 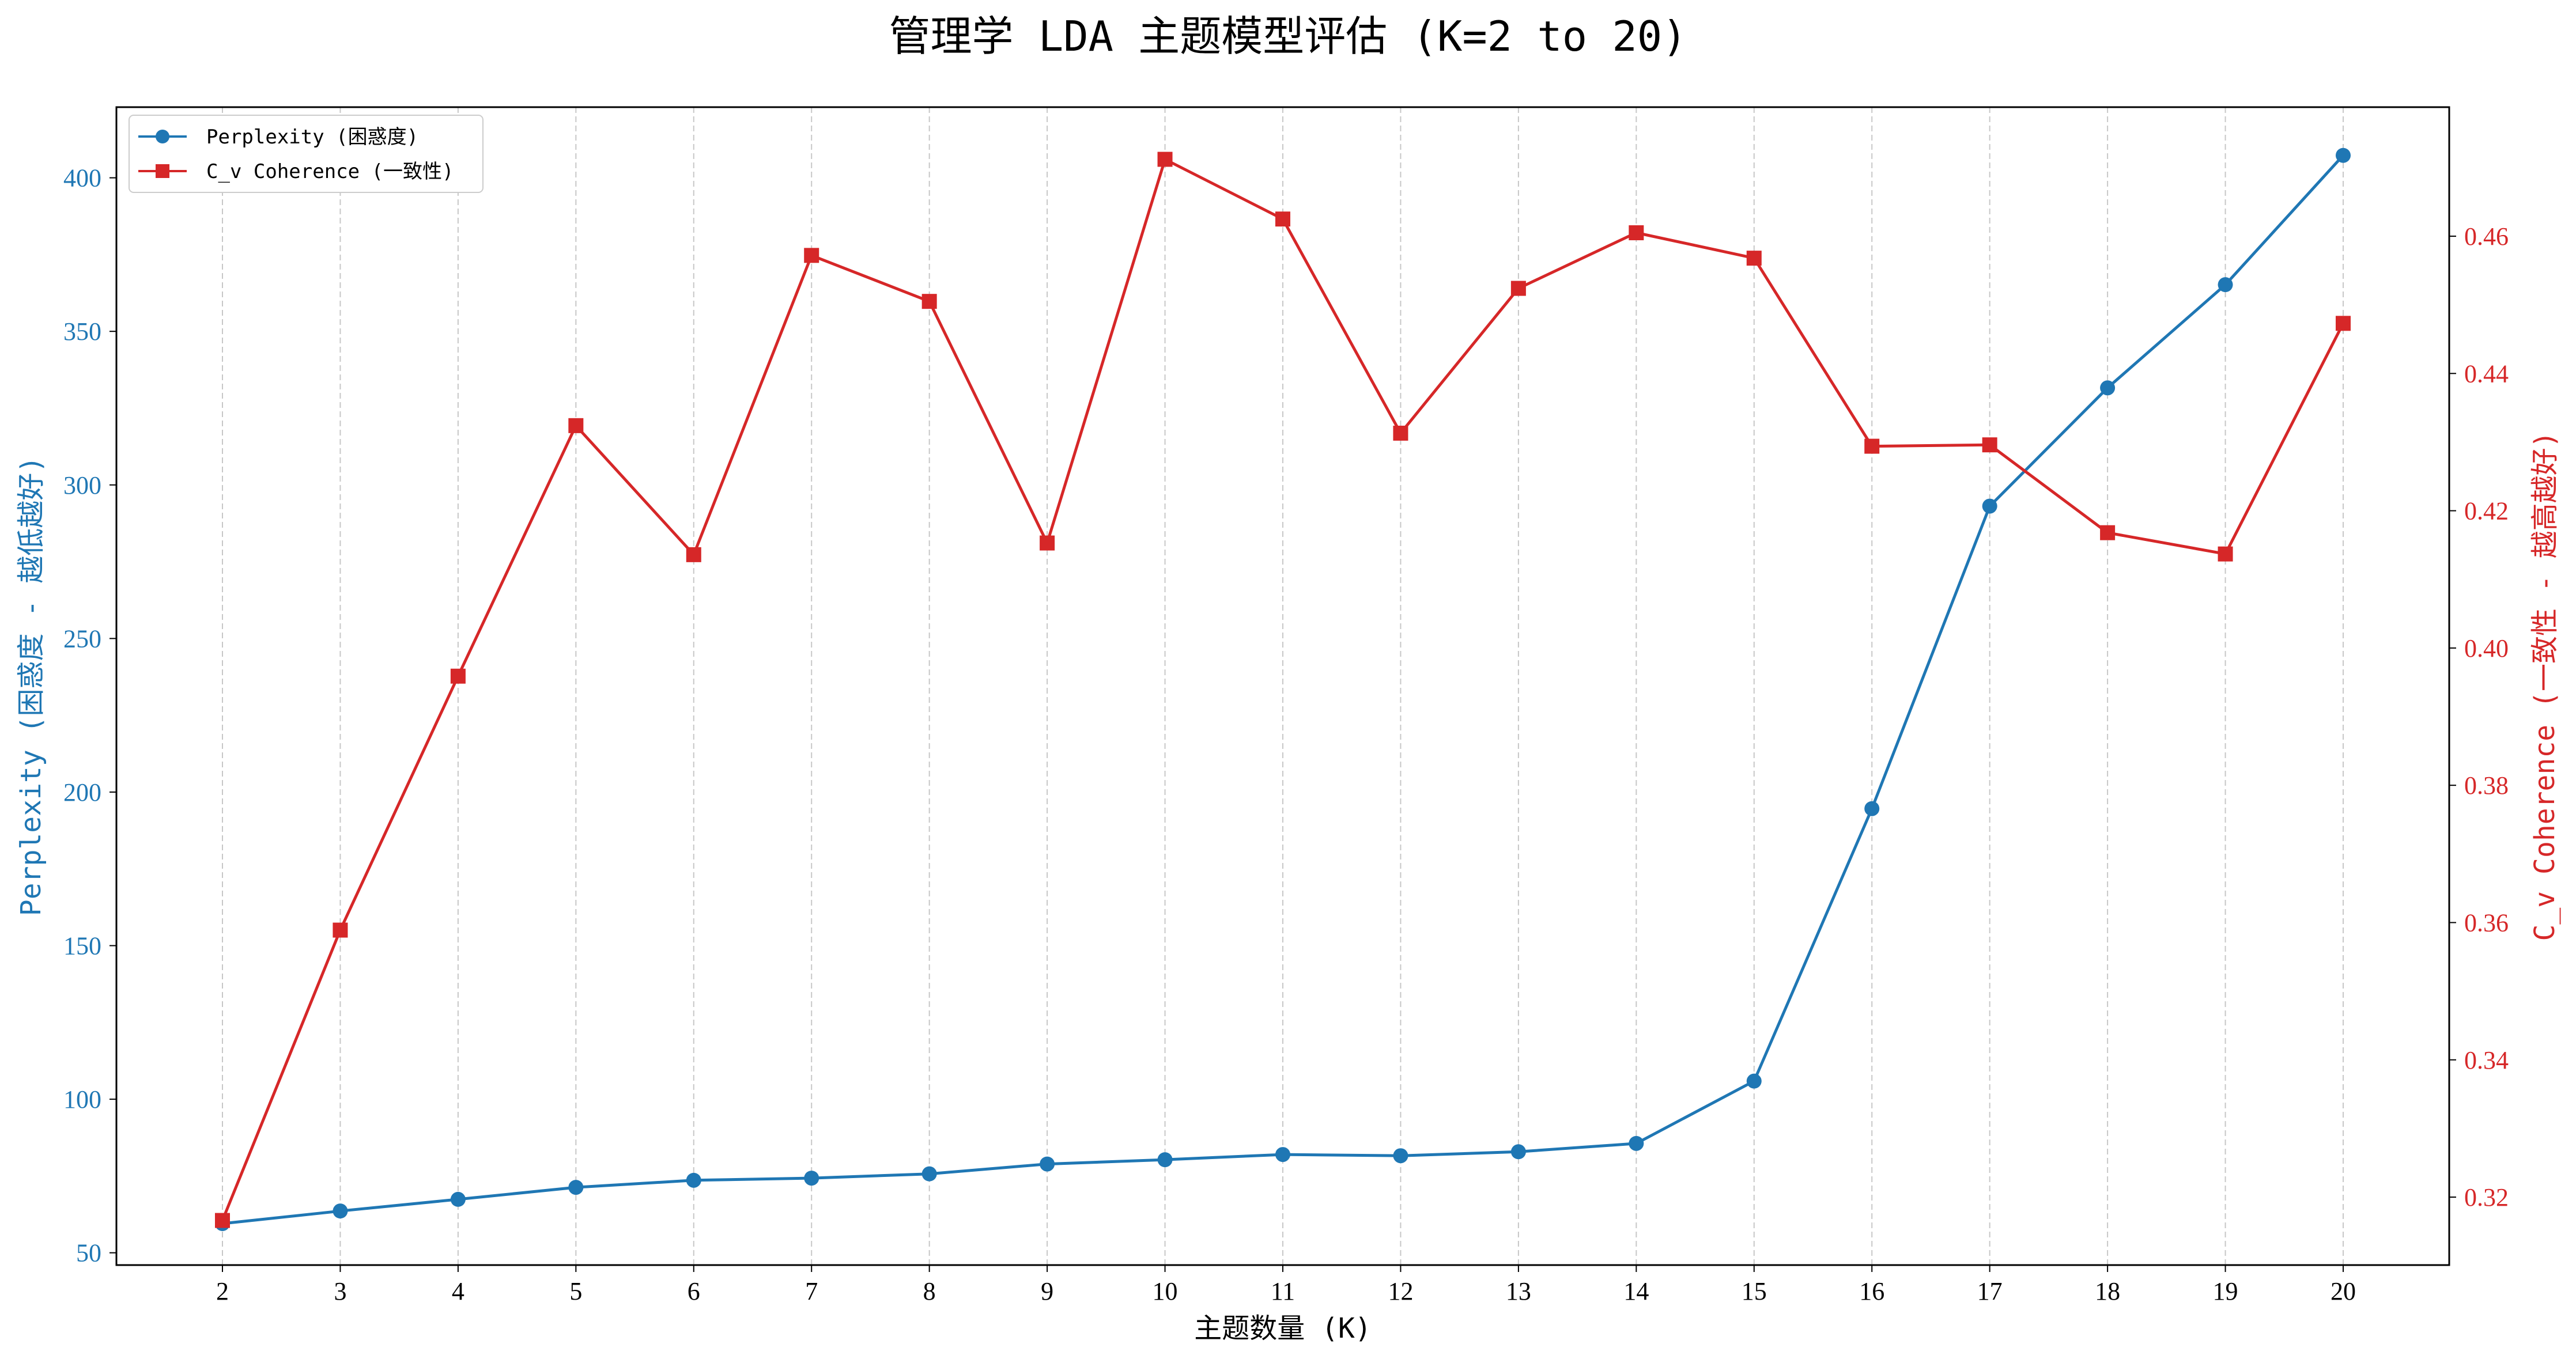 What do you see at coordinates (811, 1291) in the screenshot?
I see `x-tick-label: 7` at bounding box center [811, 1291].